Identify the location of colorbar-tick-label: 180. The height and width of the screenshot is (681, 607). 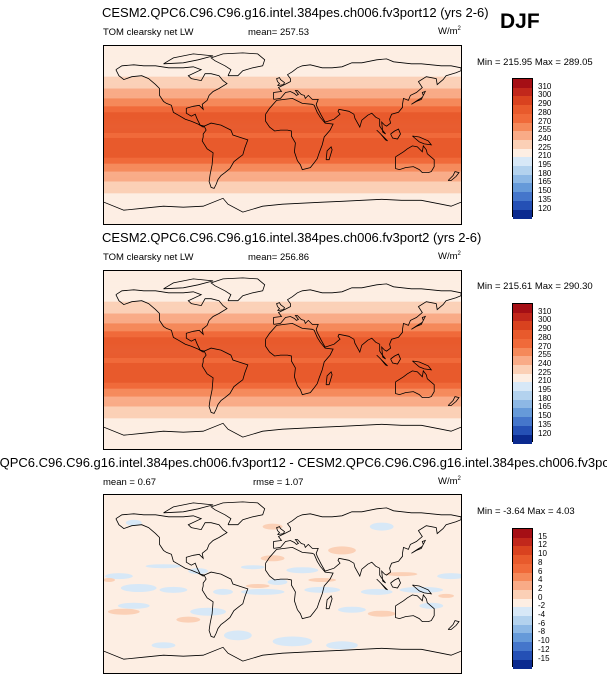
(545, 398).